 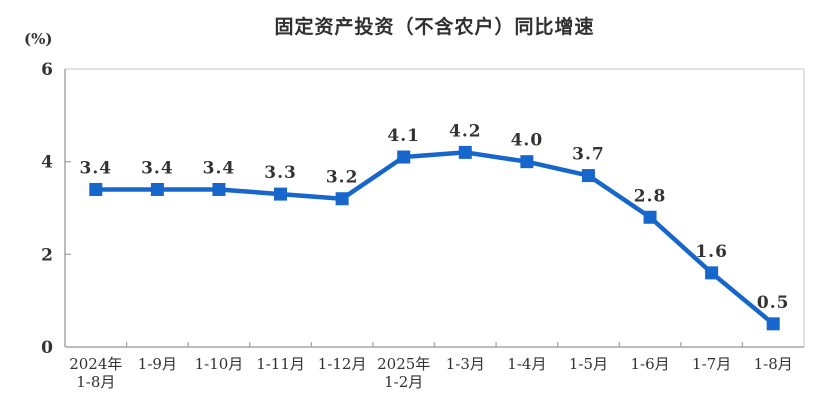 What do you see at coordinates (465, 131) in the screenshot?
I see `data-point-label: 4.2` at bounding box center [465, 131].